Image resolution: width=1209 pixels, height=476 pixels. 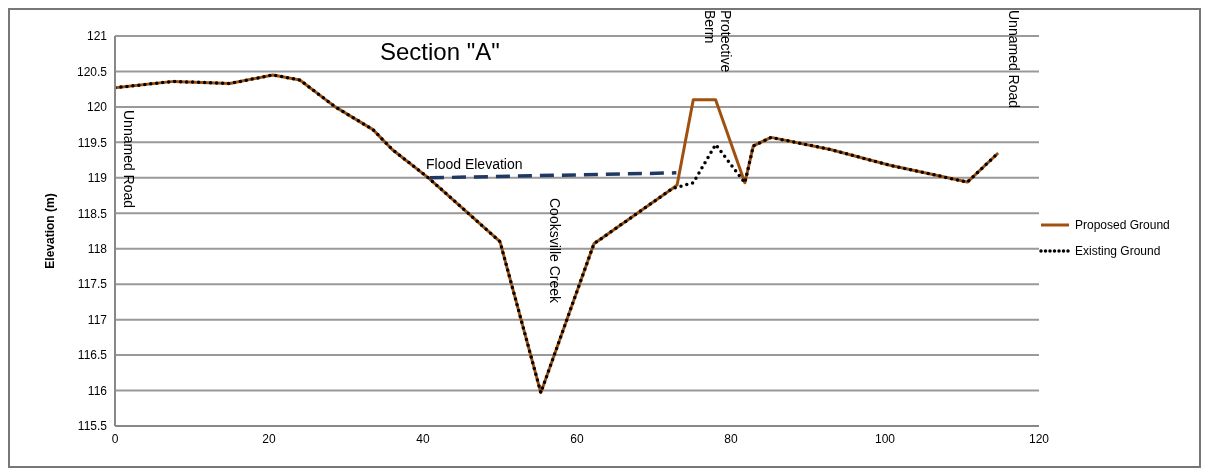 What do you see at coordinates (97, 390) in the screenshot?
I see `y-tick-label: 116` at bounding box center [97, 390].